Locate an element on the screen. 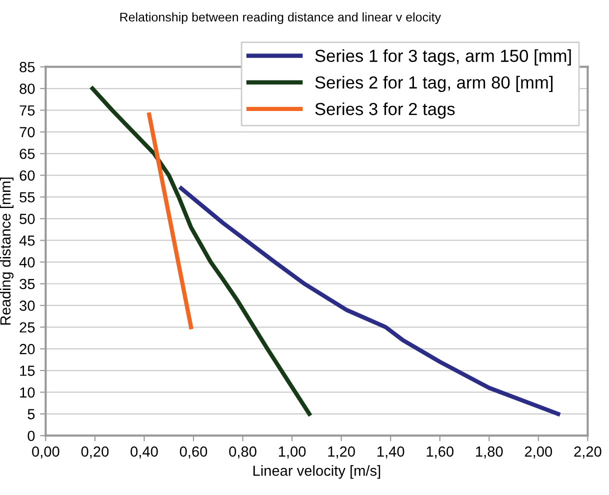 This screenshot has width=609, height=495. y-tick-label: 50 is located at coordinates (27, 219).